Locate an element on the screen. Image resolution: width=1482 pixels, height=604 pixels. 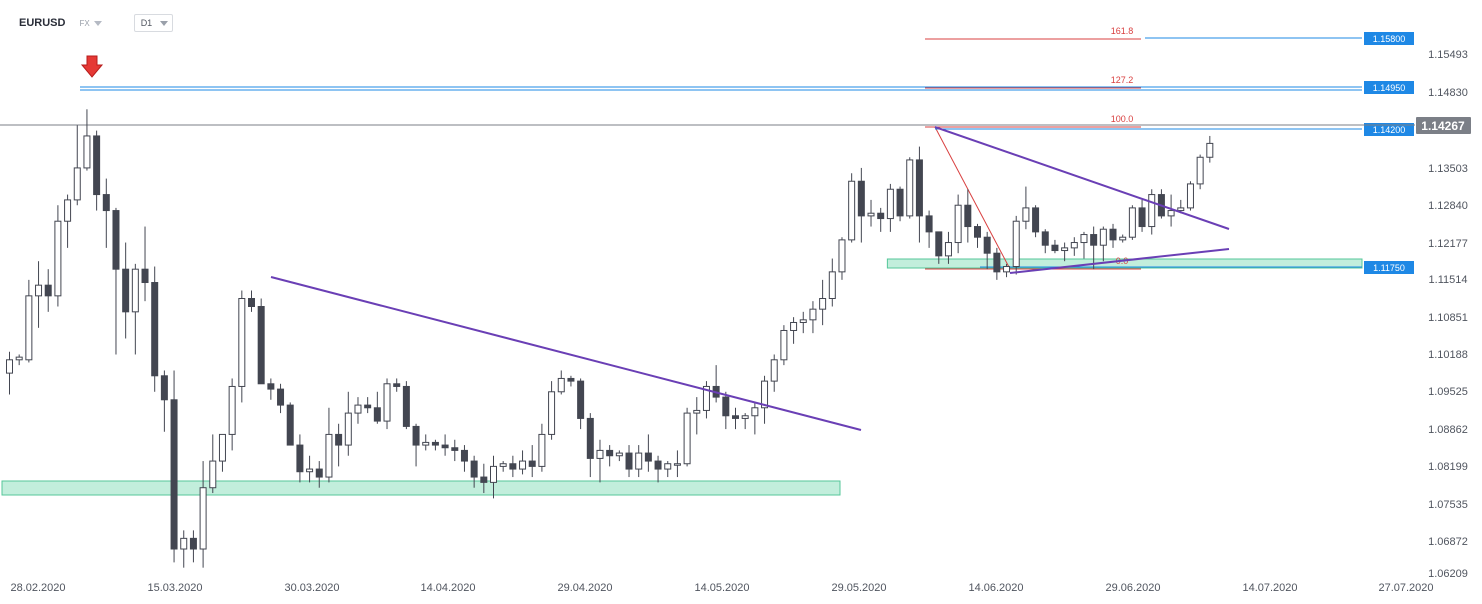
date-tick-label: 29.05.2020 is located at coordinates (858, 588).